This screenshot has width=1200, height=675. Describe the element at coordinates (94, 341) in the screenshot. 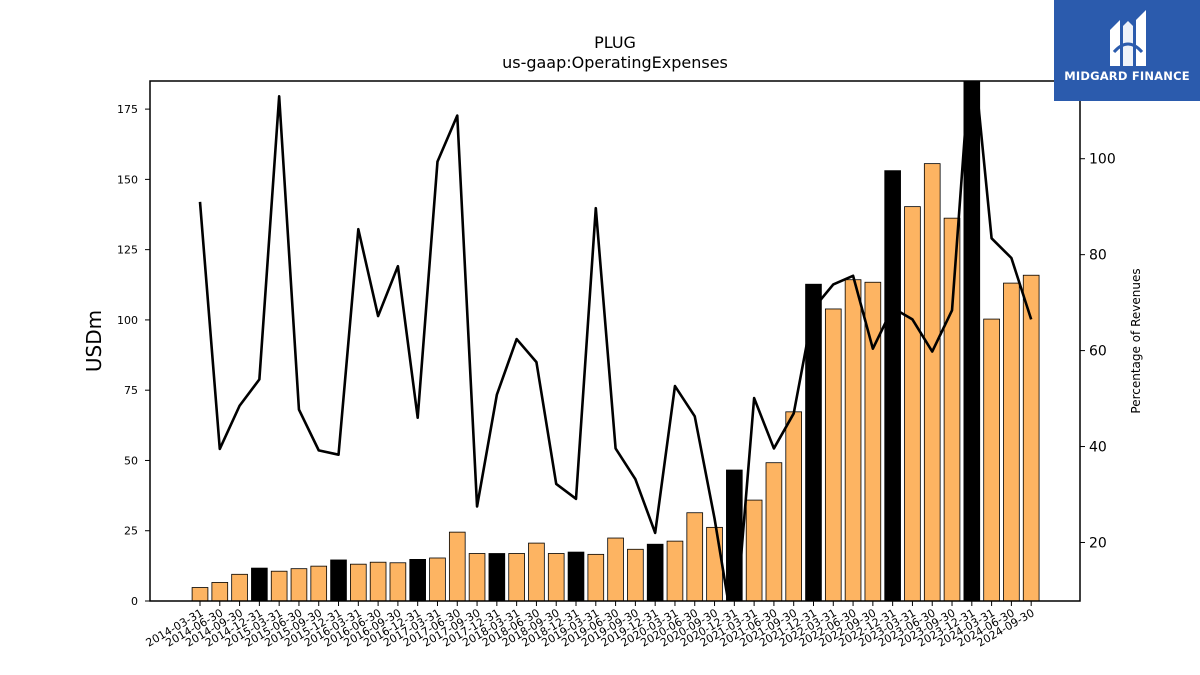

I see `y-axis-label: USDm` at that location.